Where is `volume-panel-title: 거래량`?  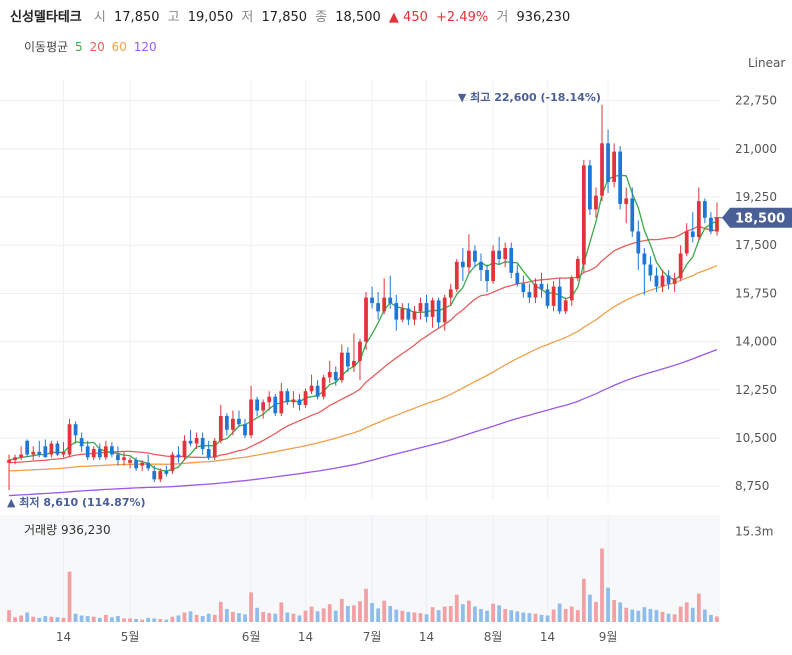
volume-panel-title: 거래량 is located at coordinates (41, 530).